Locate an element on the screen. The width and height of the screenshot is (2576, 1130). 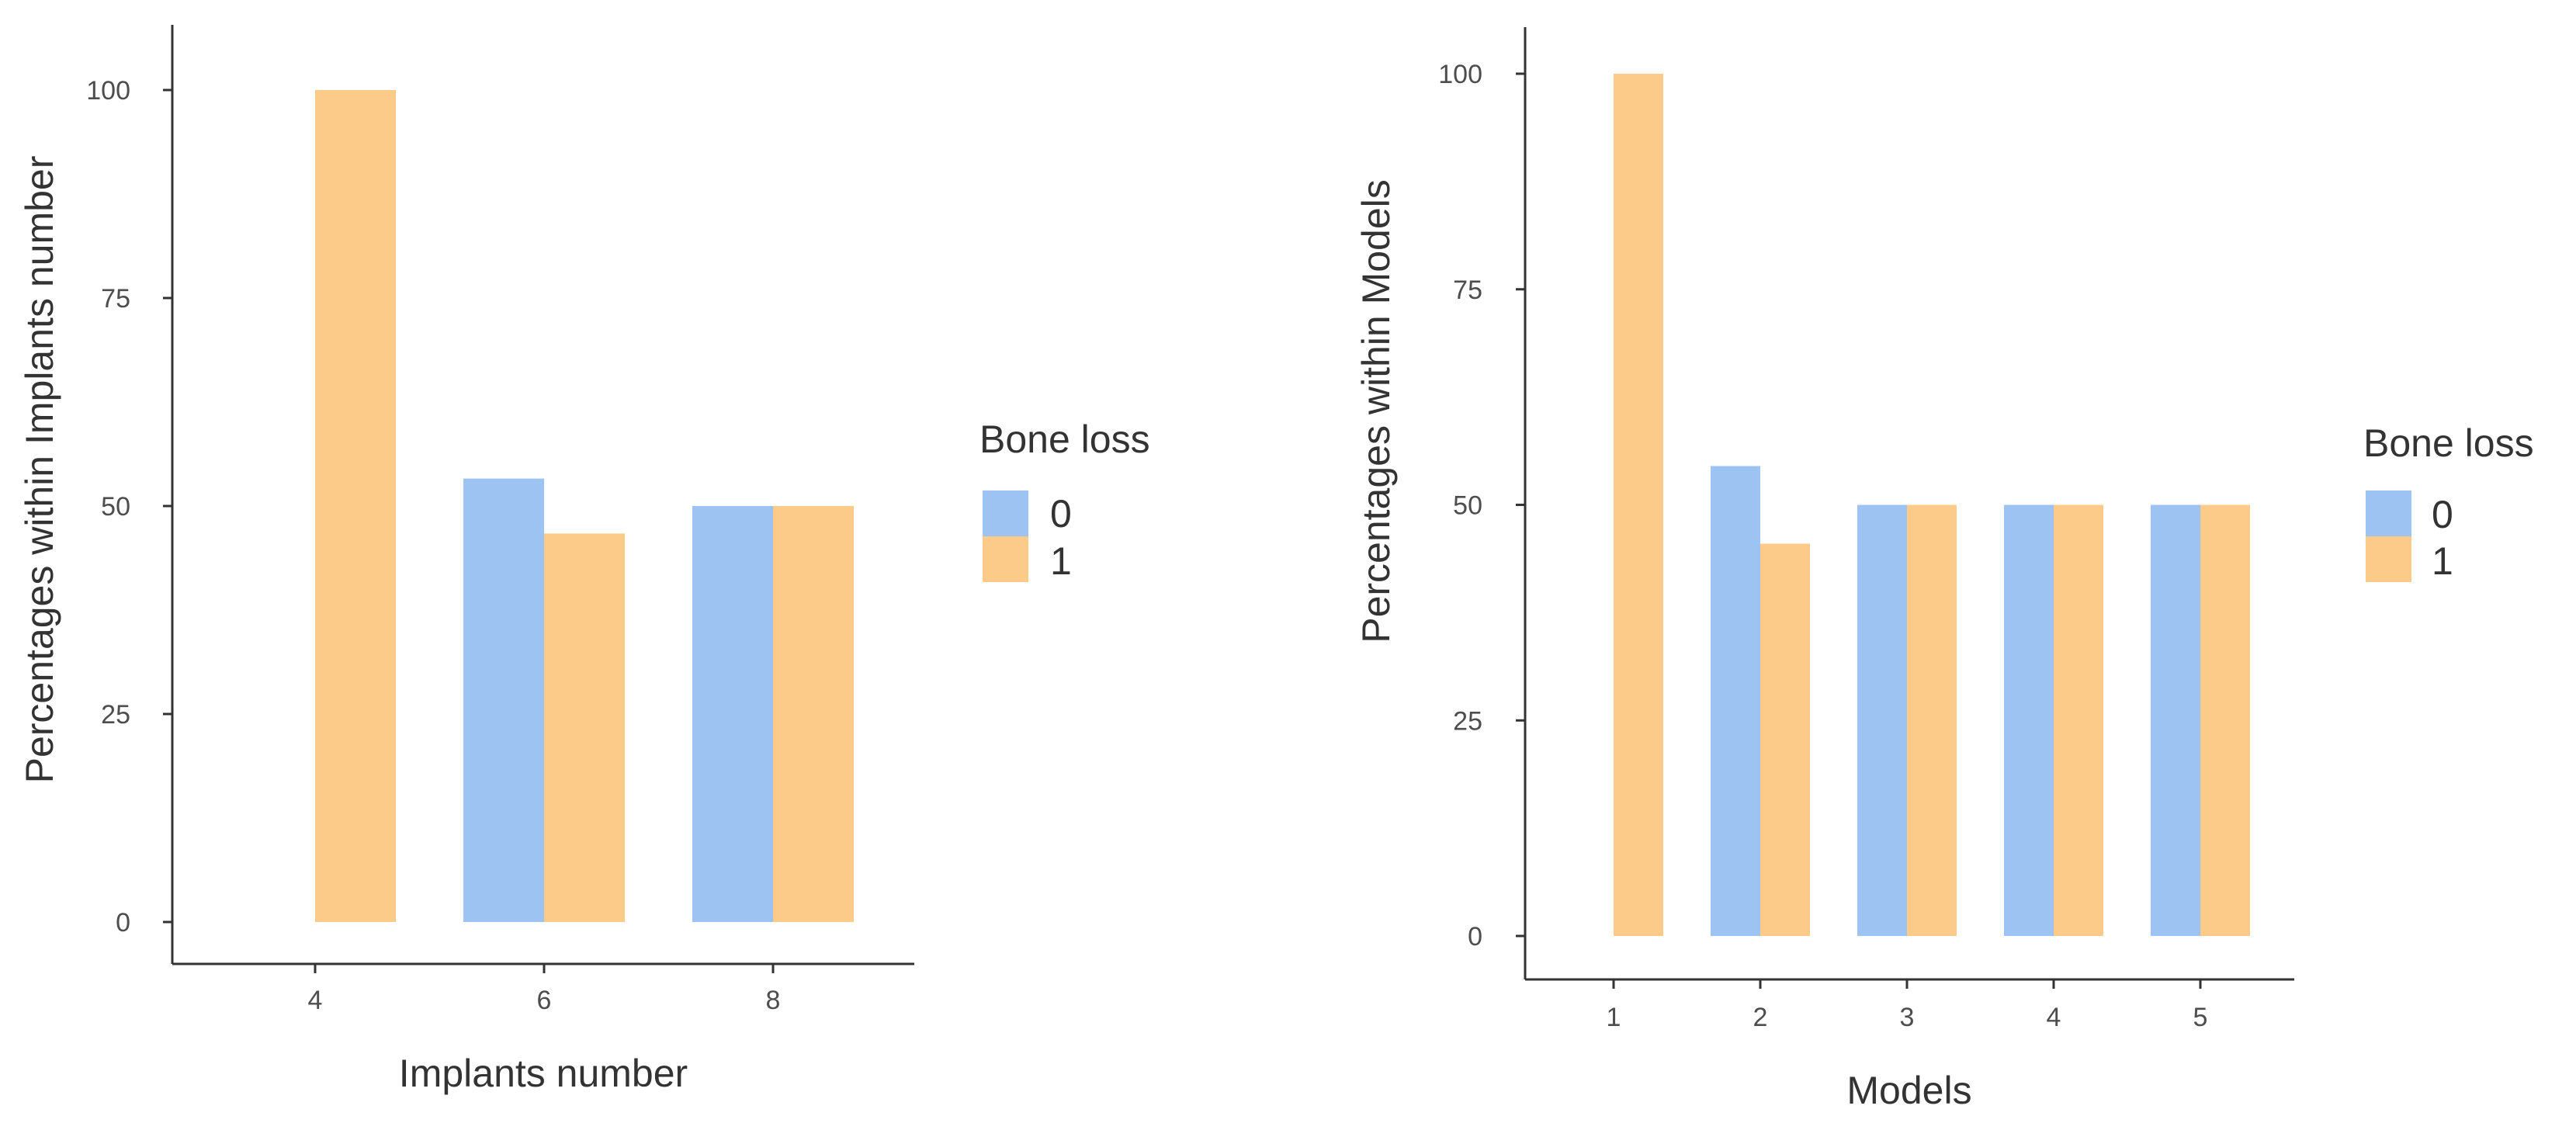
x-tick-label: 5 is located at coordinates (2200, 1017).